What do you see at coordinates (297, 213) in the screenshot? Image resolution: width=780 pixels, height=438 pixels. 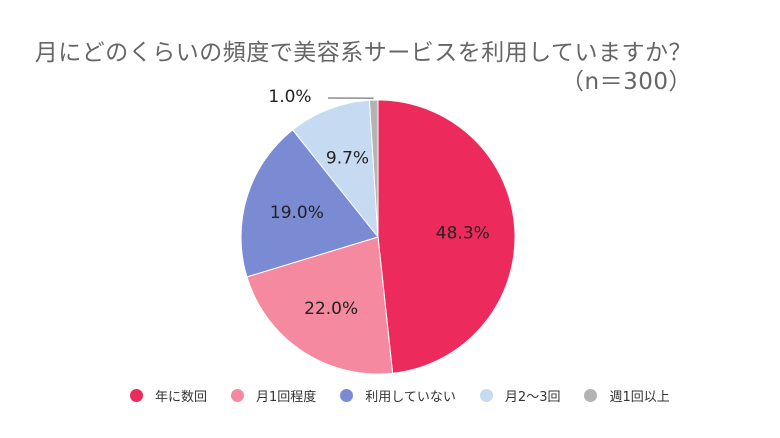 I see `data-label-2: 19.0%` at bounding box center [297, 213].